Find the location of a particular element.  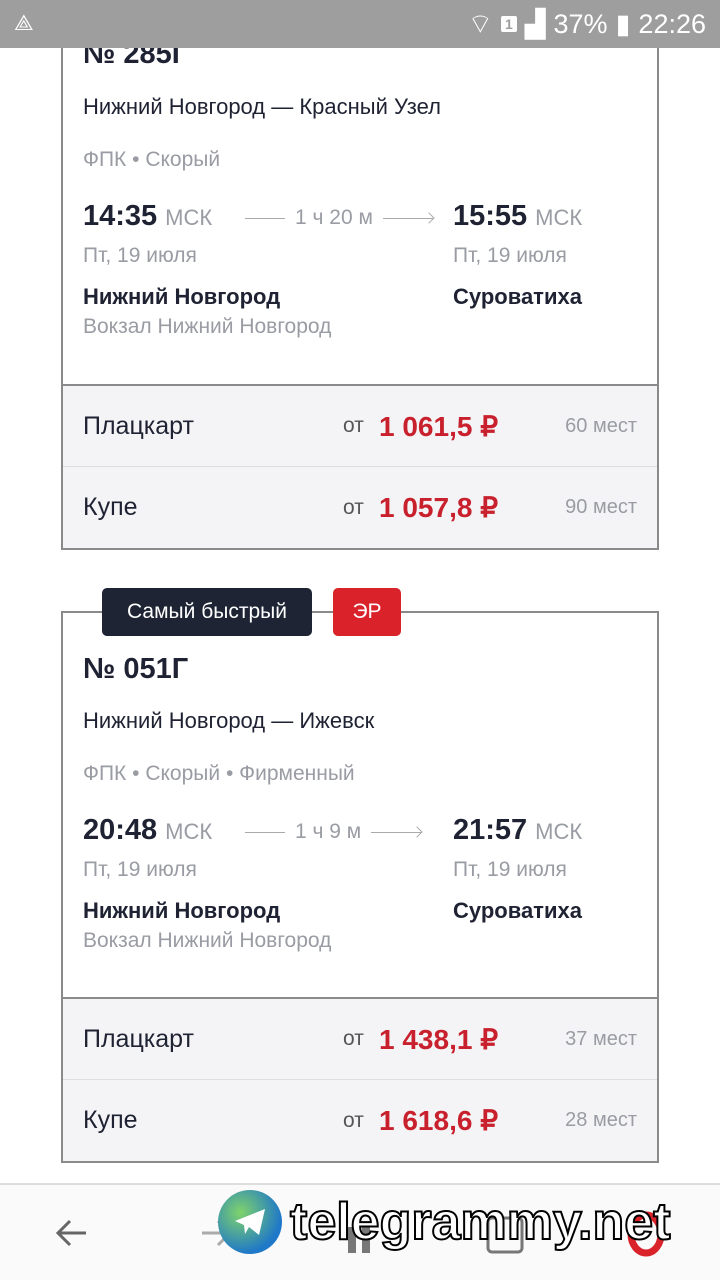

seats: 37 мест is located at coordinates (601, 1038).